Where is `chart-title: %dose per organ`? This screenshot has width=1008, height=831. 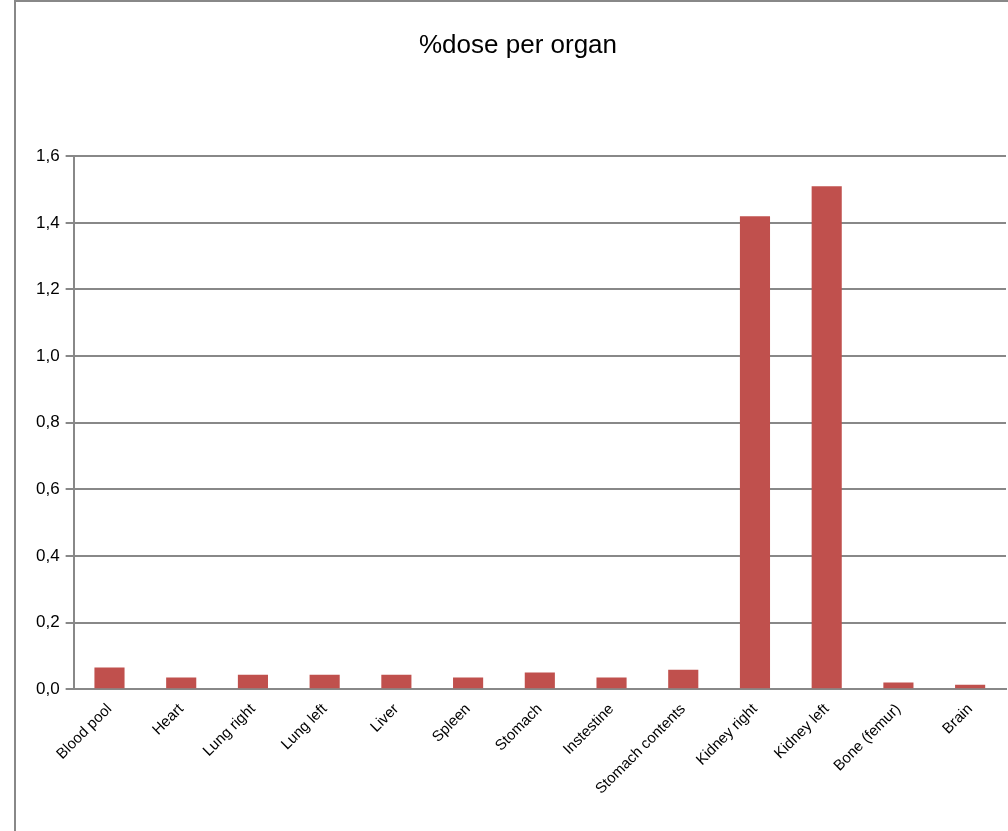
chart-title: %dose per organ is located at coordinates (518, 43).